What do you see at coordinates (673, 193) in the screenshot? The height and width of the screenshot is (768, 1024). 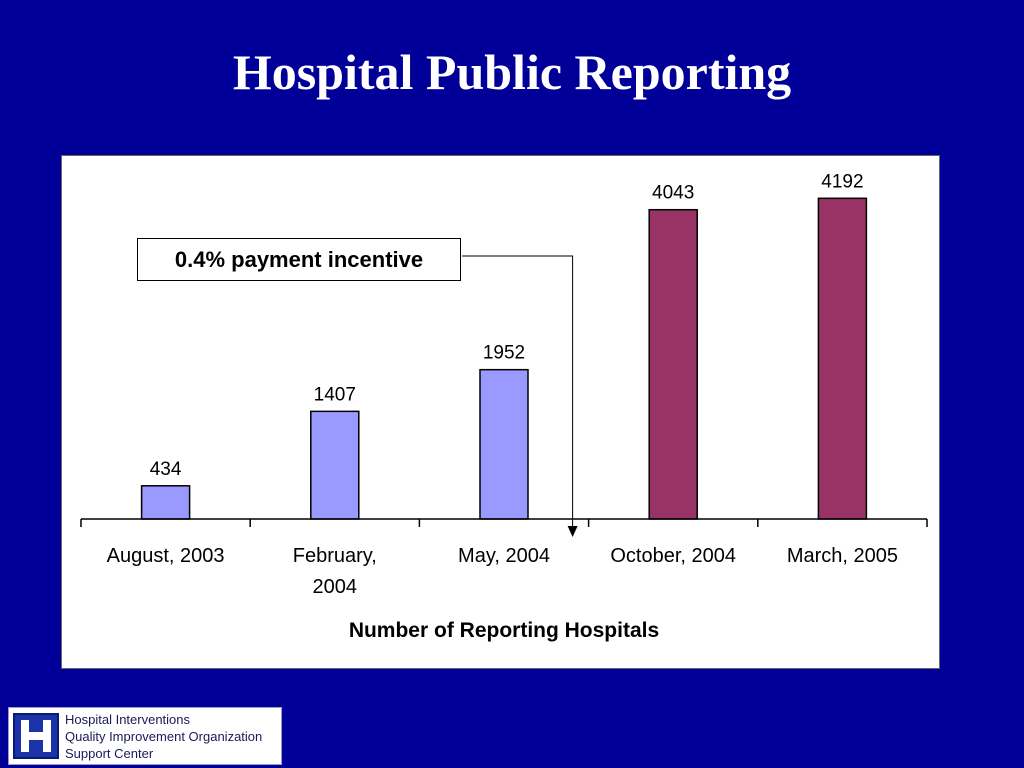 I see `data-label: 4043` at bounding box center [673, 193].